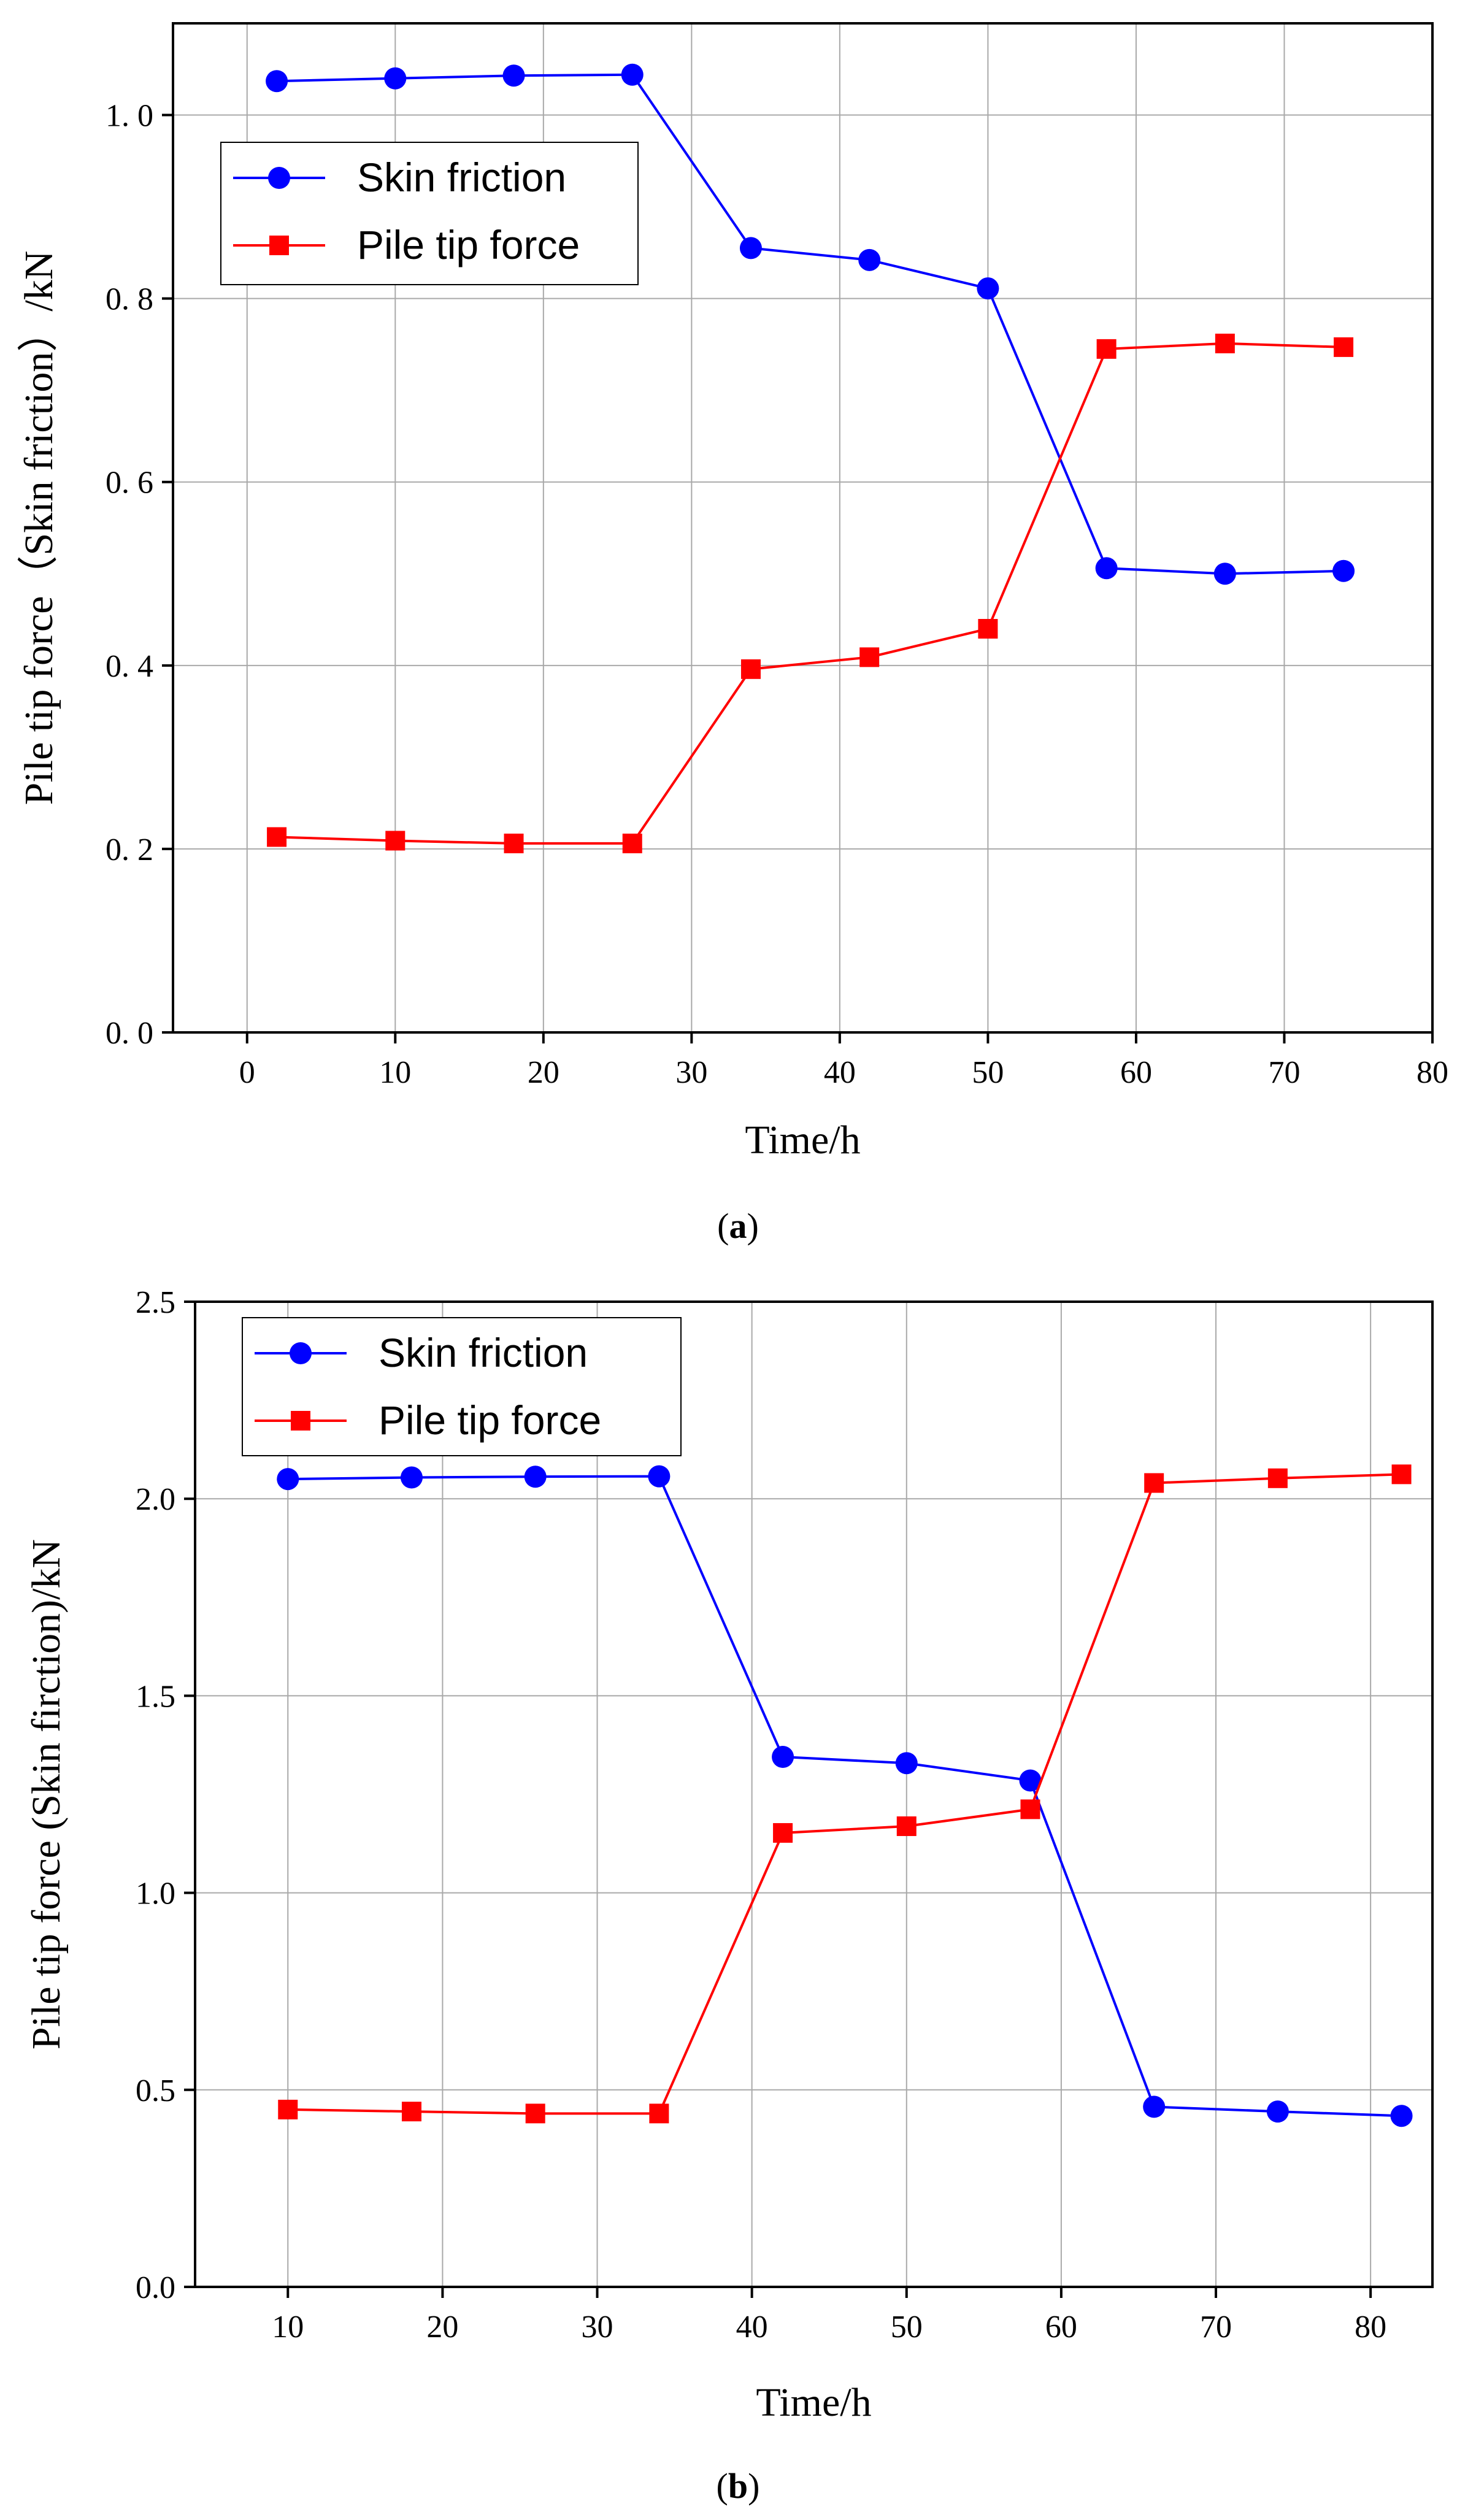 The width and height of the screenshot is (1476, 2520). I want to click on y-tick-label: 0.5, so click(155, 2090).